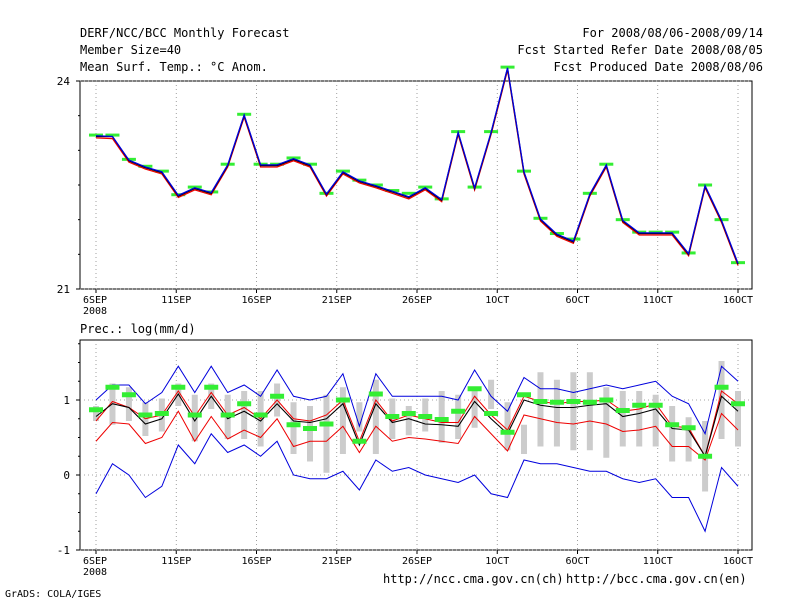 This screenshot has width=800, height=600. What do you see at coordinates (658, 67) in the screenshot?
I see `fcst-produced-date: Fcst Produced Date 2008/08/06` at bounding box center [658, 67].